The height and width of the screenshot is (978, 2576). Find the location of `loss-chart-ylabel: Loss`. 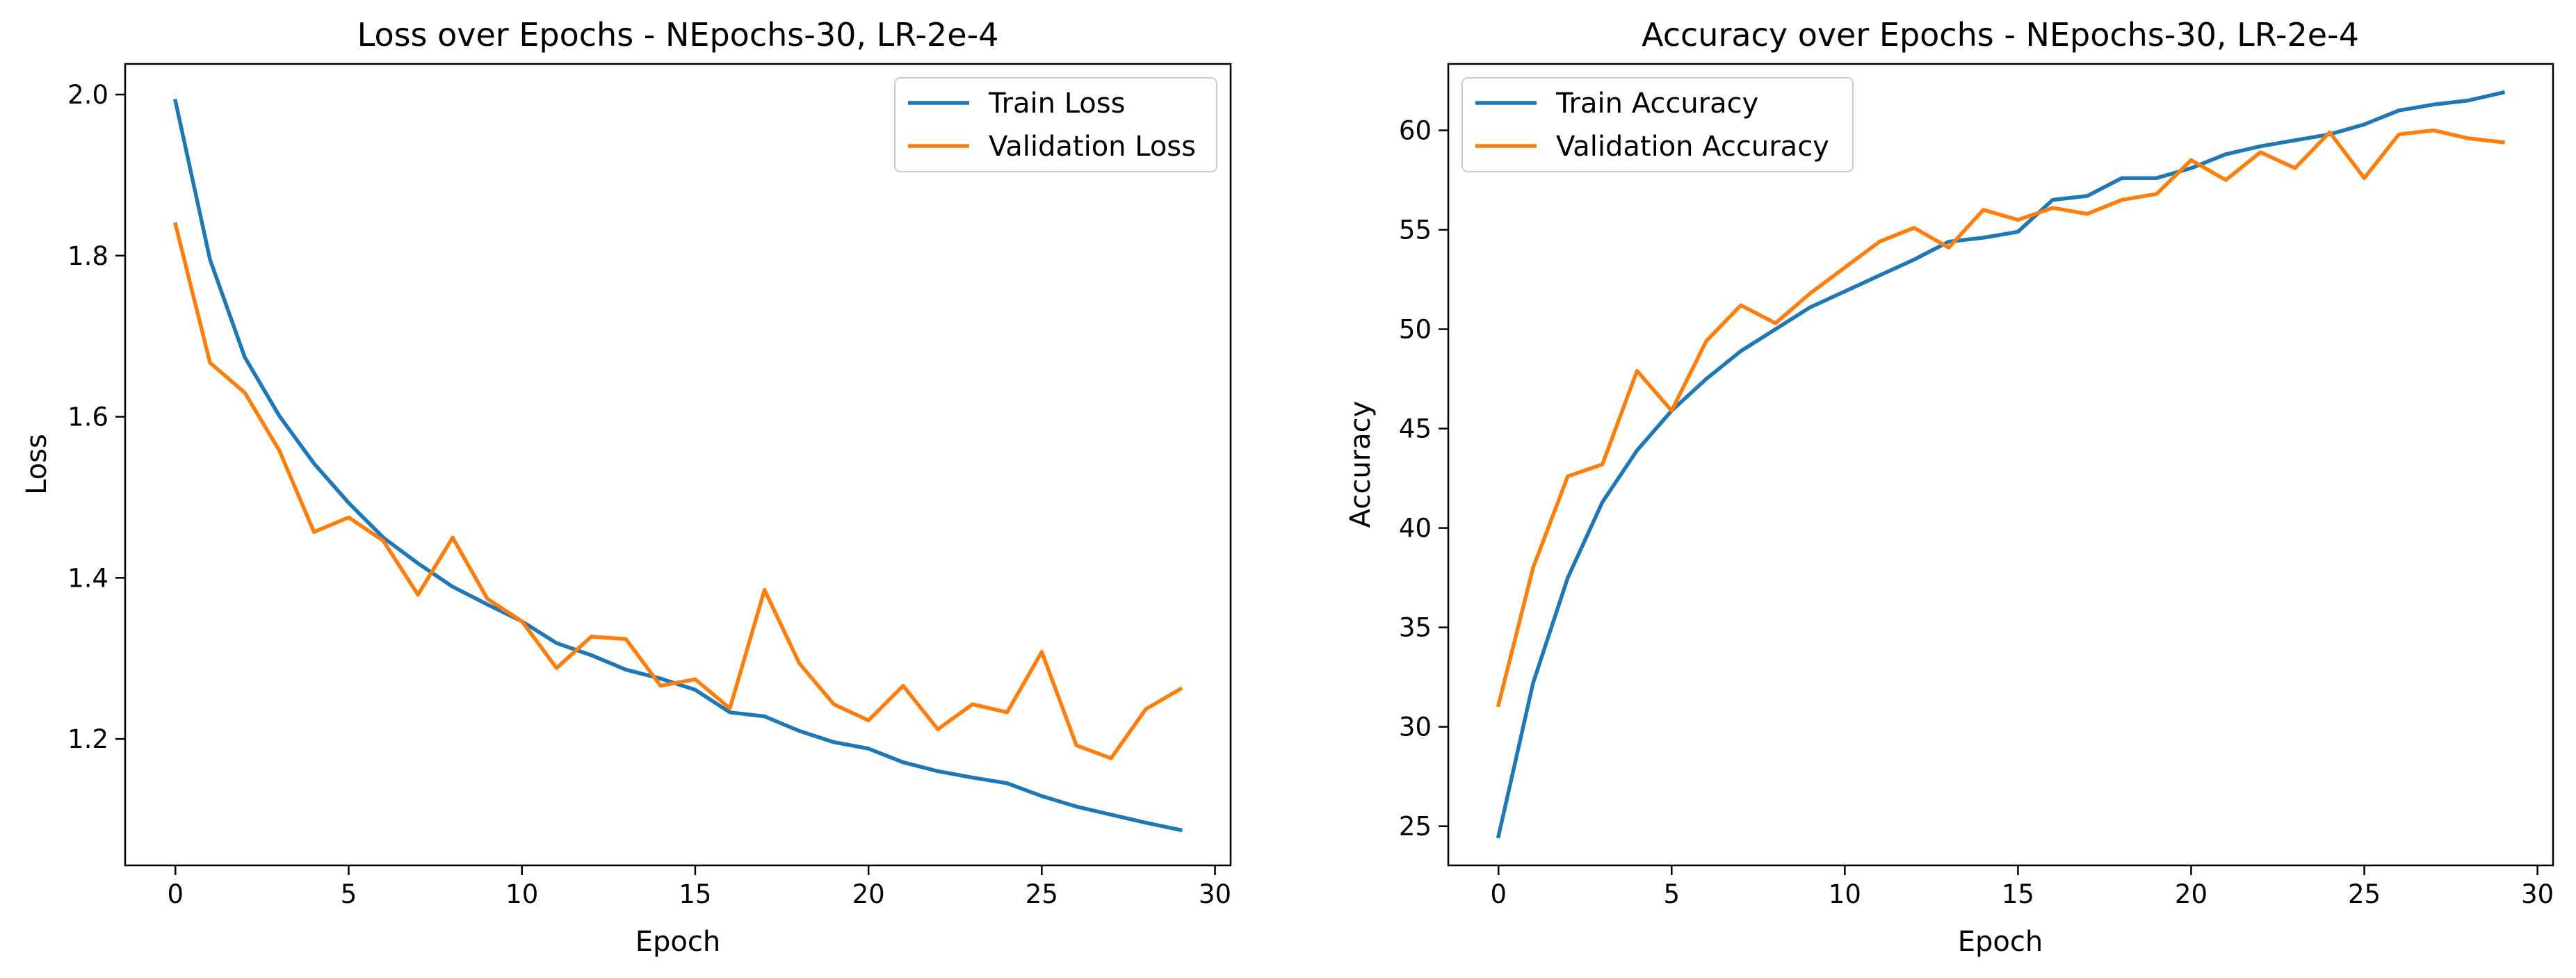

loss-chart-ylabel: Loss is located at coordinates (37, 464).